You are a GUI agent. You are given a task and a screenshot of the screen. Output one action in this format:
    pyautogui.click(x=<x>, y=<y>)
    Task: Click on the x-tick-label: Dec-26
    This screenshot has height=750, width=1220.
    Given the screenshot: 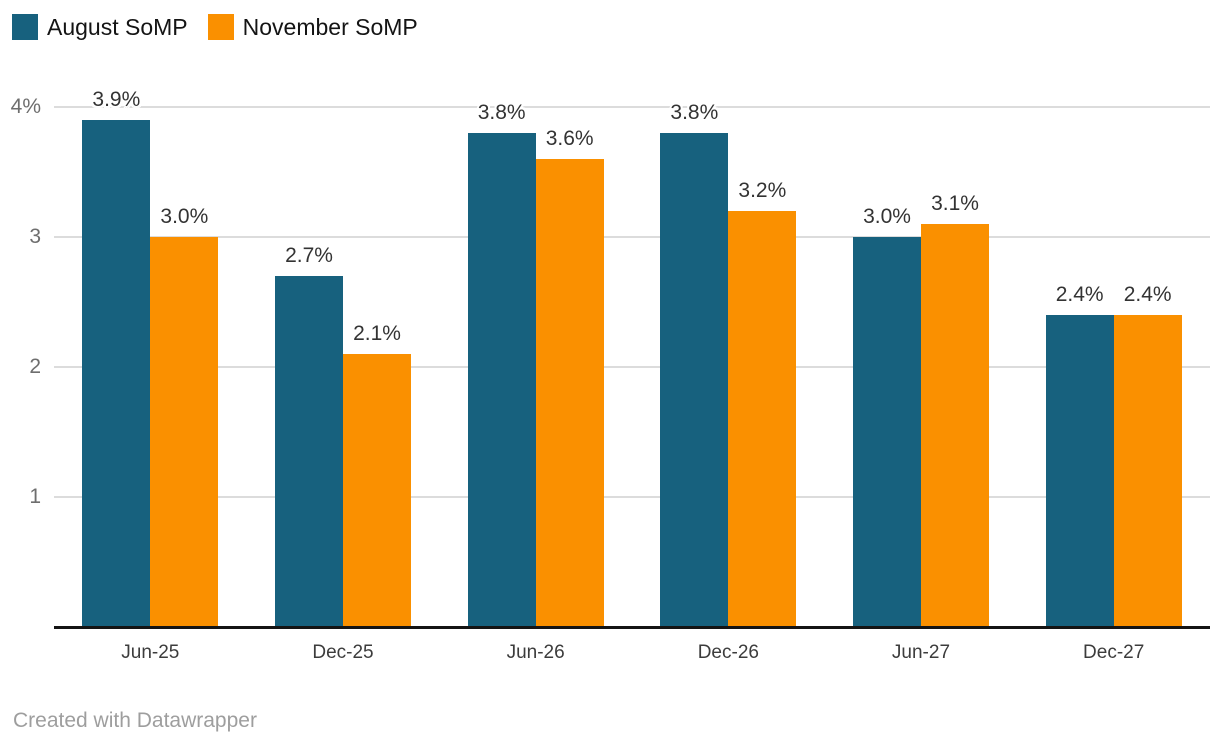 What is the action you would take?
    pyautogui.click(x=728, y=652)
    